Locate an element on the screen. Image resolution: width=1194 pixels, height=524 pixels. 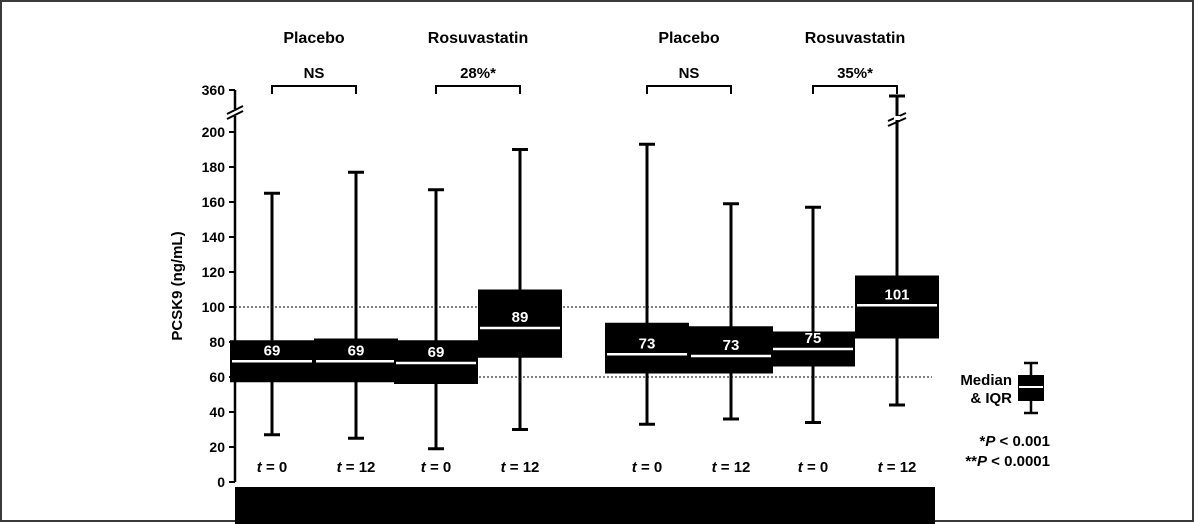
y-tick-label: 180 is located at coordinates (214, 167).